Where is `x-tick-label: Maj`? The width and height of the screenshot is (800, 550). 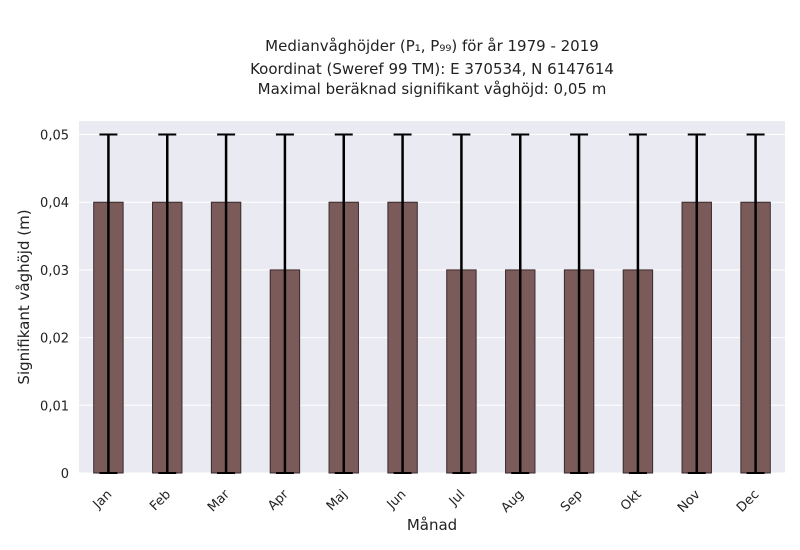
x-tick-label: Maj is located at coordinates (337, 500).